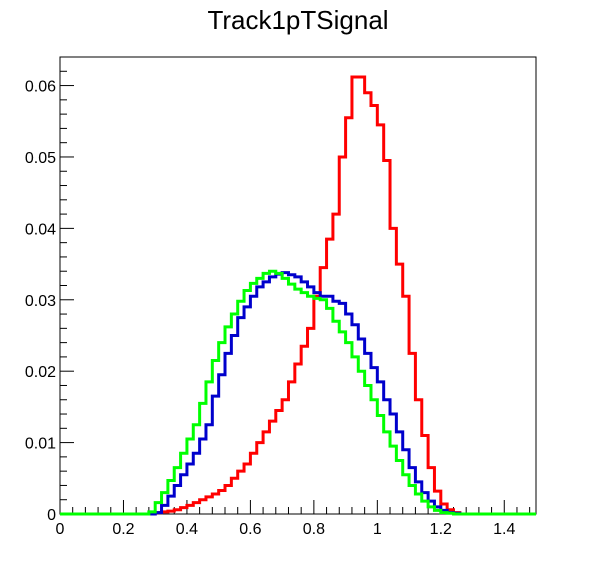 This screenshot has height=572, width=596. What do you see at coordinates (40, 301) in the screenshot?
I see `y-tick-label: 0.03` at bounding box center [40, 301].